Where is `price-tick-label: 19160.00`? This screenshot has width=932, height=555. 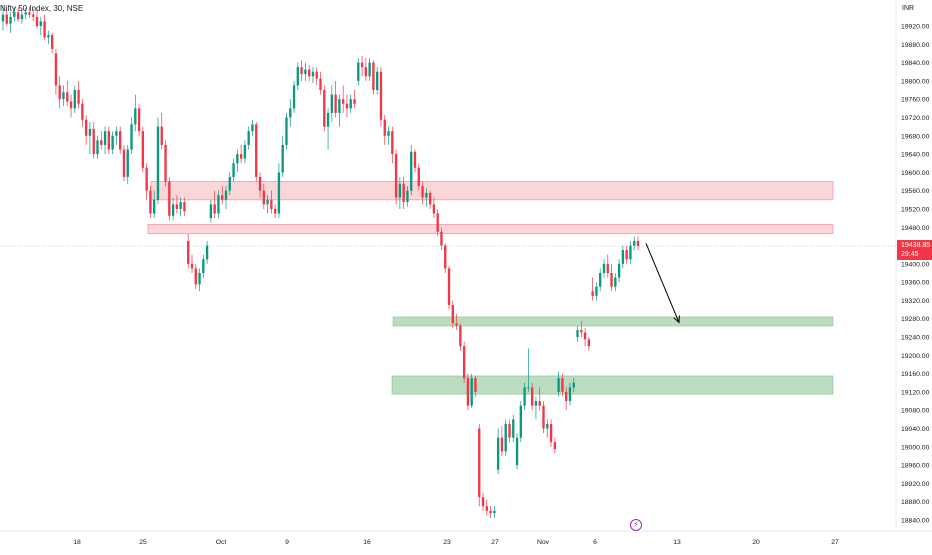 price-tick-label: 19160.00 is located at coordinates (915, 374).